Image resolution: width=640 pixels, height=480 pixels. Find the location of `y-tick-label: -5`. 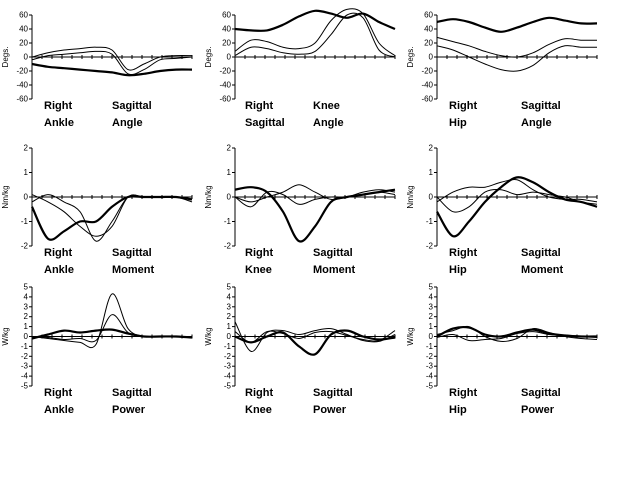

y-tick-label: -5 is located at coordinates (228, 386).